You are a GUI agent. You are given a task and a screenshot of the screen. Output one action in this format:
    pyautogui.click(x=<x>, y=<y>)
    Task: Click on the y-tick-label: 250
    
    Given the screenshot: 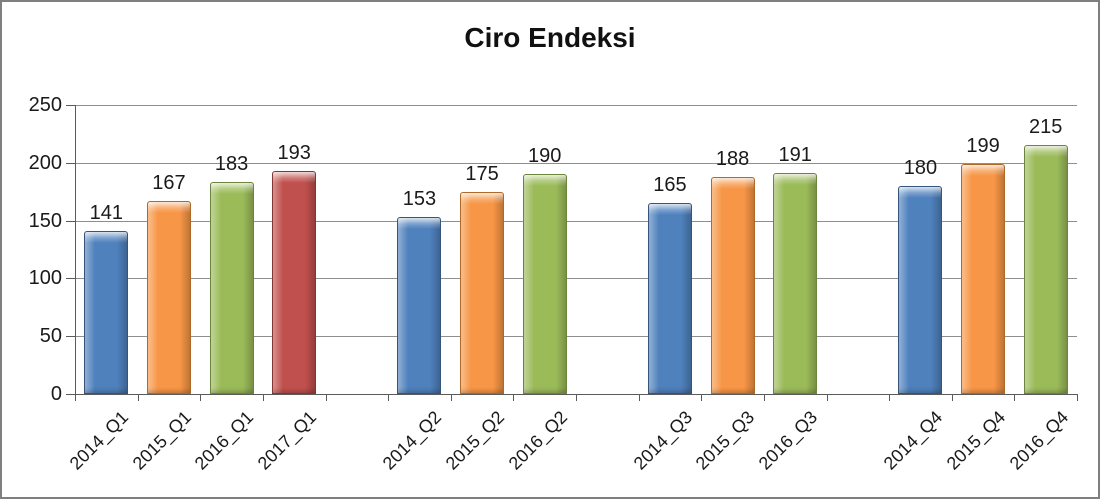 What is the action you would take?
    pyautogui.click(x=45, y=105)
    